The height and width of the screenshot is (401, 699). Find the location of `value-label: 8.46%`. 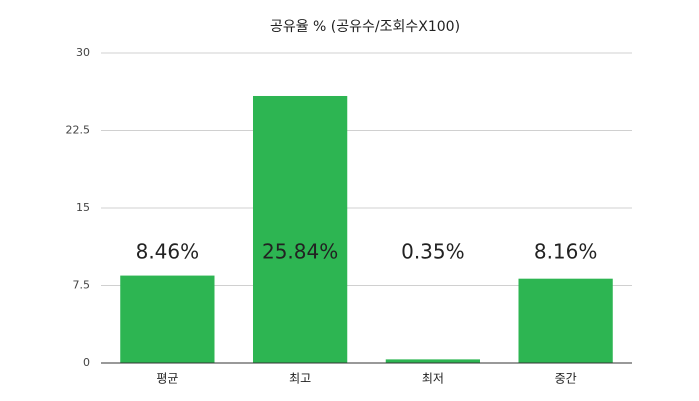

value-label: 8.46% is located at coordinates (168, 252).